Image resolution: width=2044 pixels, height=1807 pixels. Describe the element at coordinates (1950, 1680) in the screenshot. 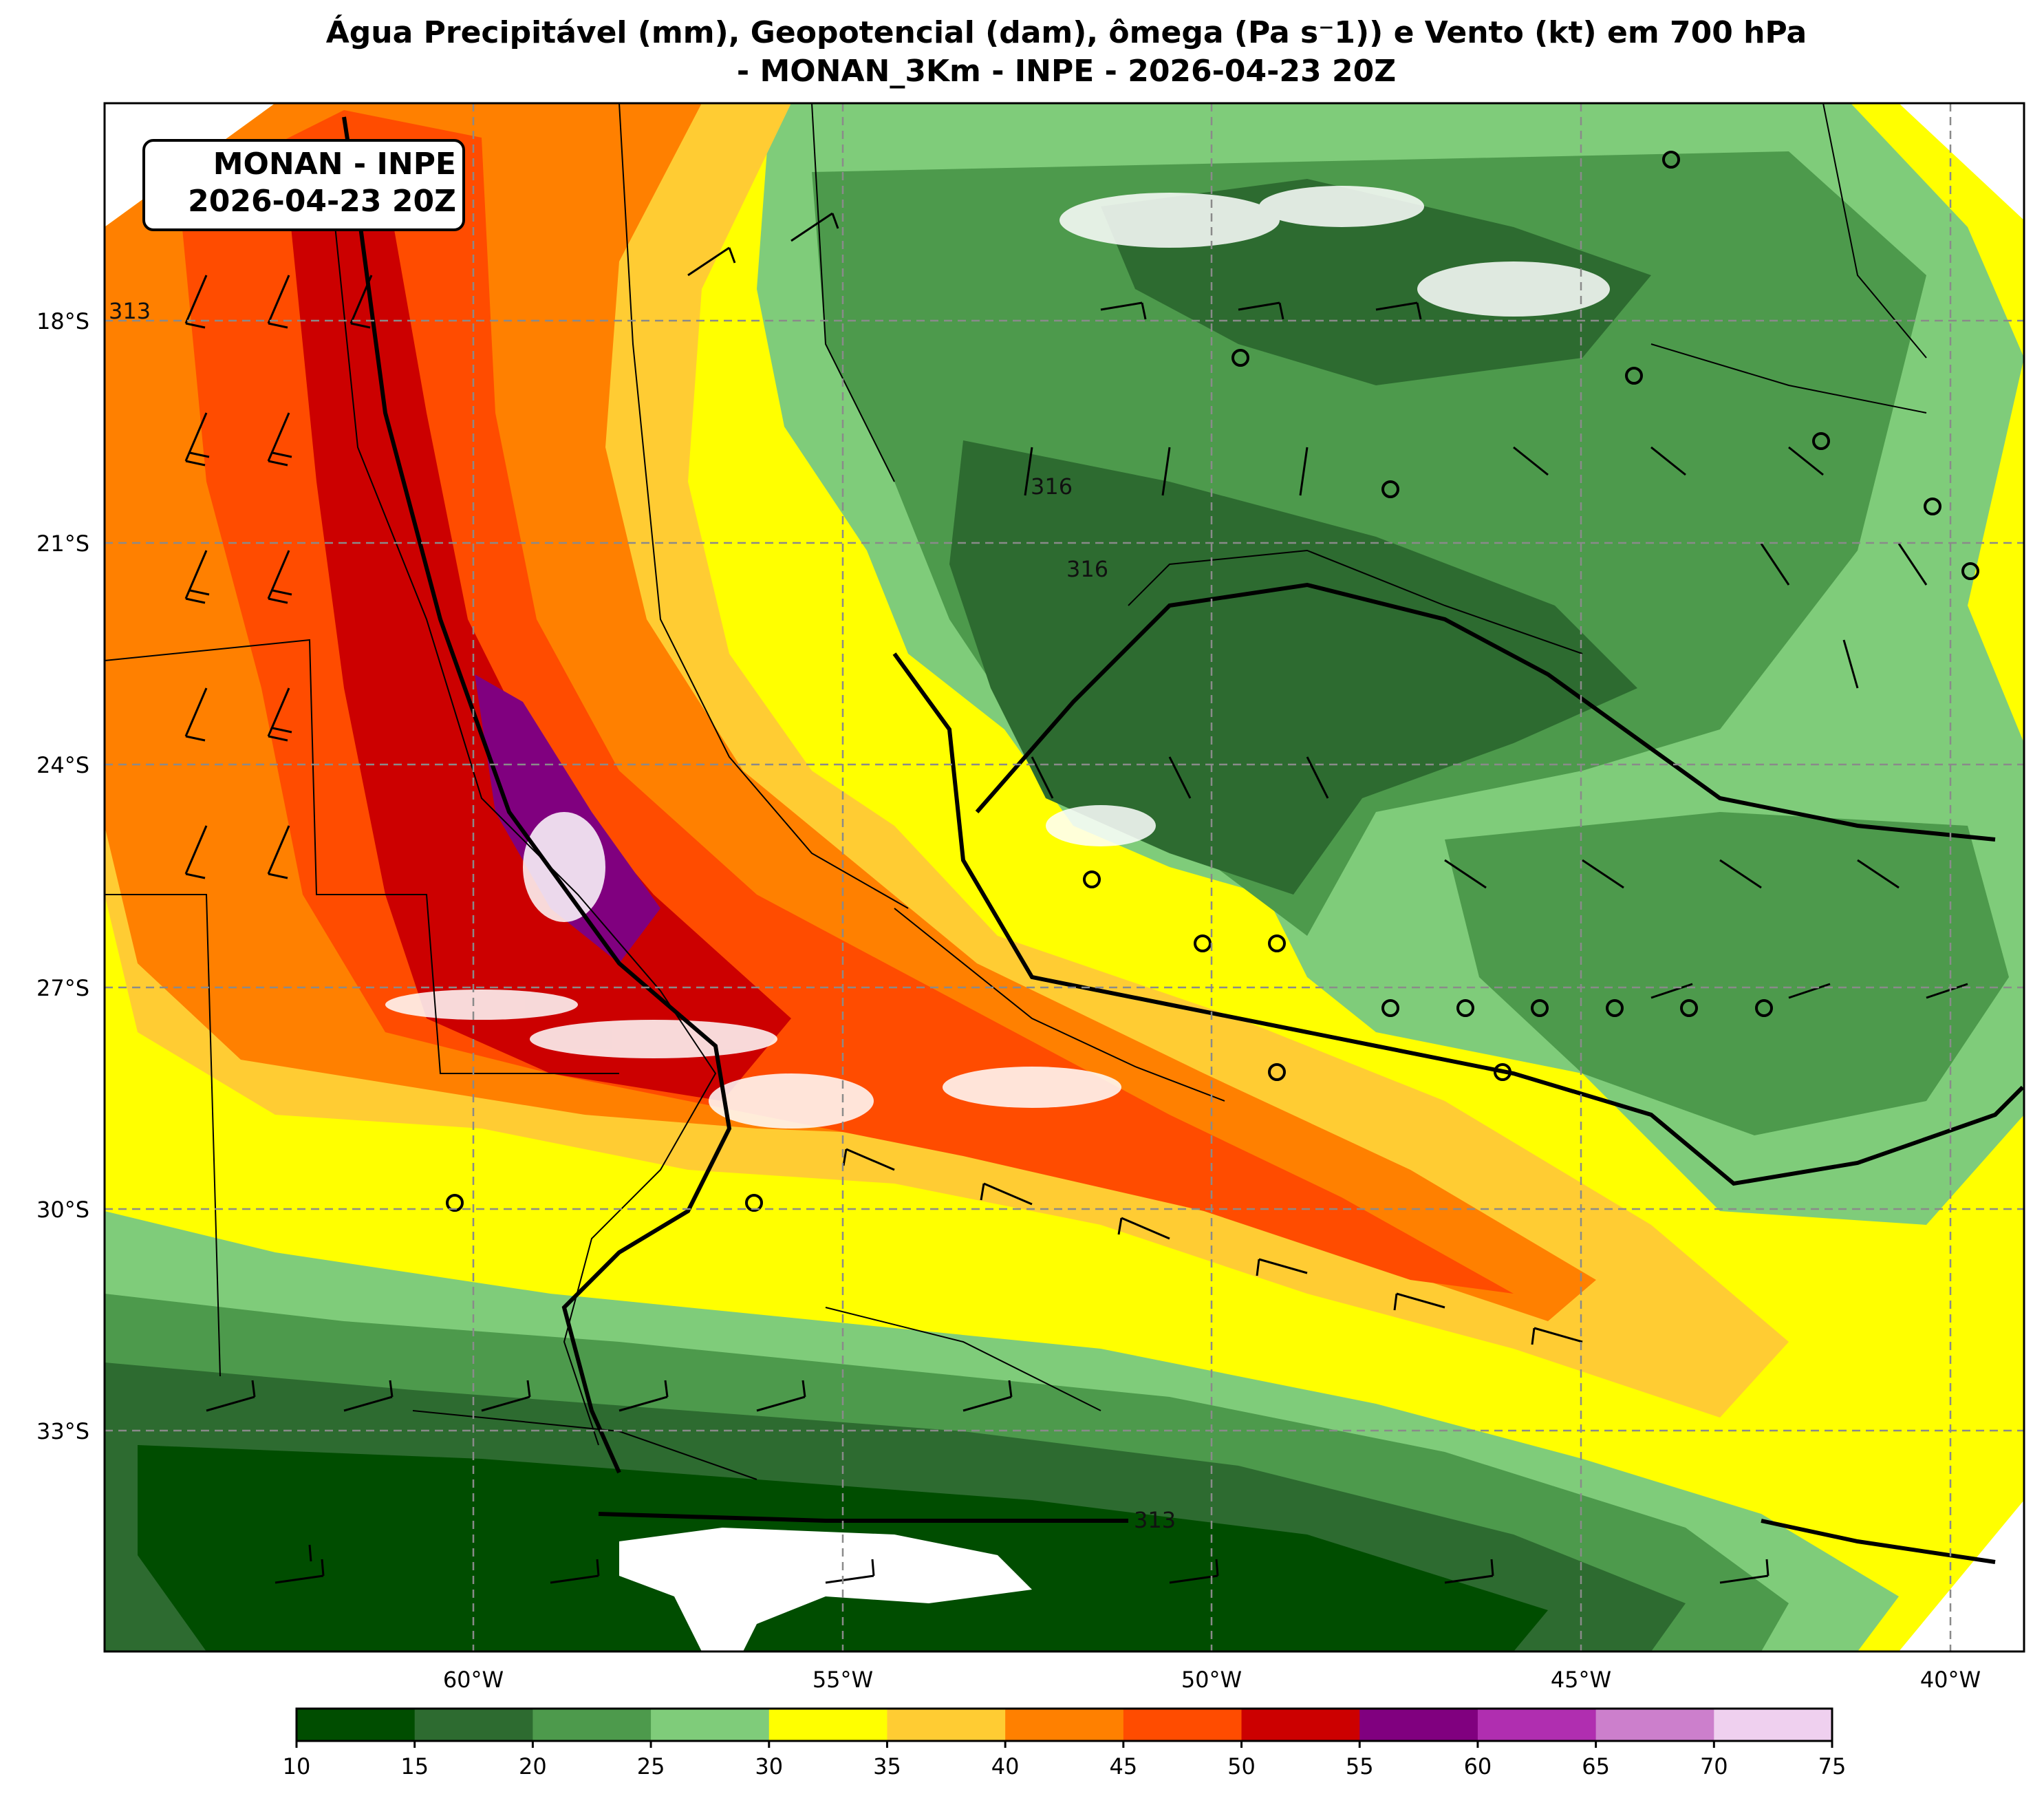

I see `lon-tick-label-40: 40°W` at that location.